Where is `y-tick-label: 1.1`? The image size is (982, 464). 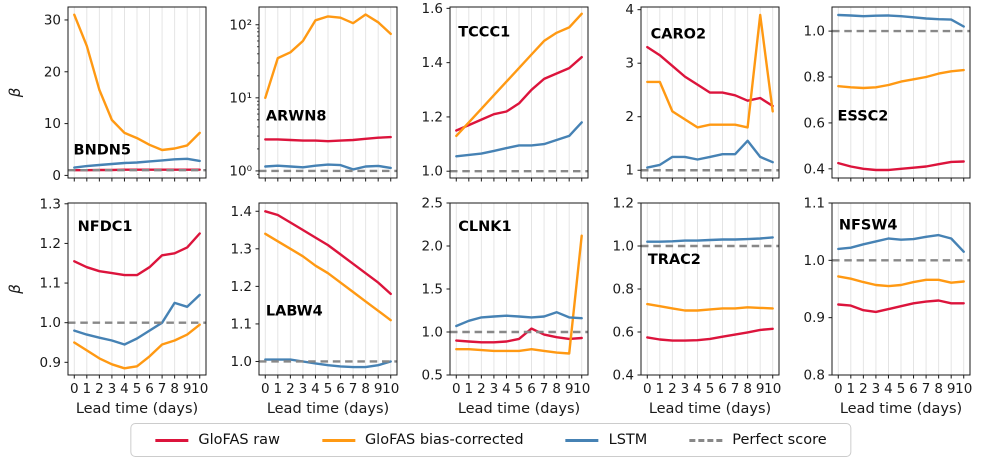 y-tick-label: 1.1 is located at coordinates (814, 204).